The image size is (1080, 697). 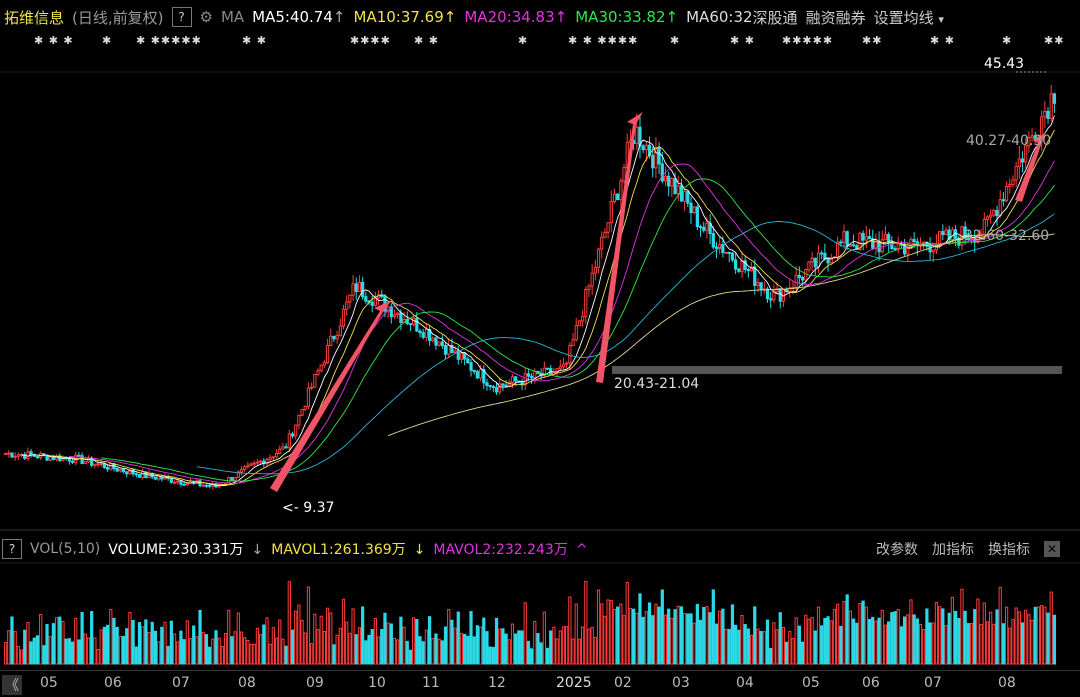 I want to click on help-button: ?, so click(x=181, y=17).